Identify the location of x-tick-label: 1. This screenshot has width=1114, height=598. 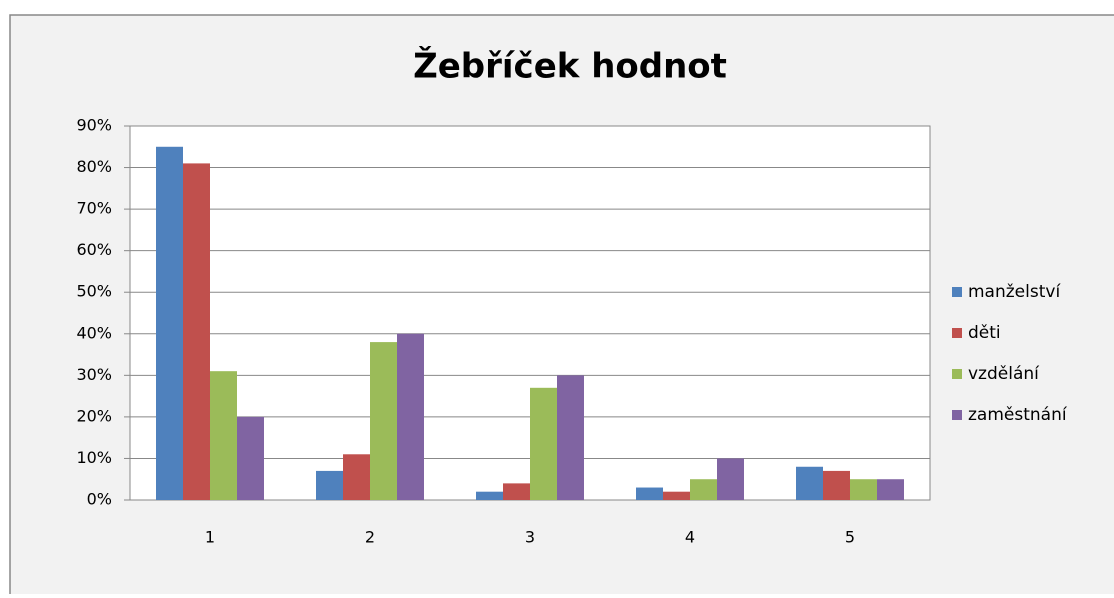
(210, 537).